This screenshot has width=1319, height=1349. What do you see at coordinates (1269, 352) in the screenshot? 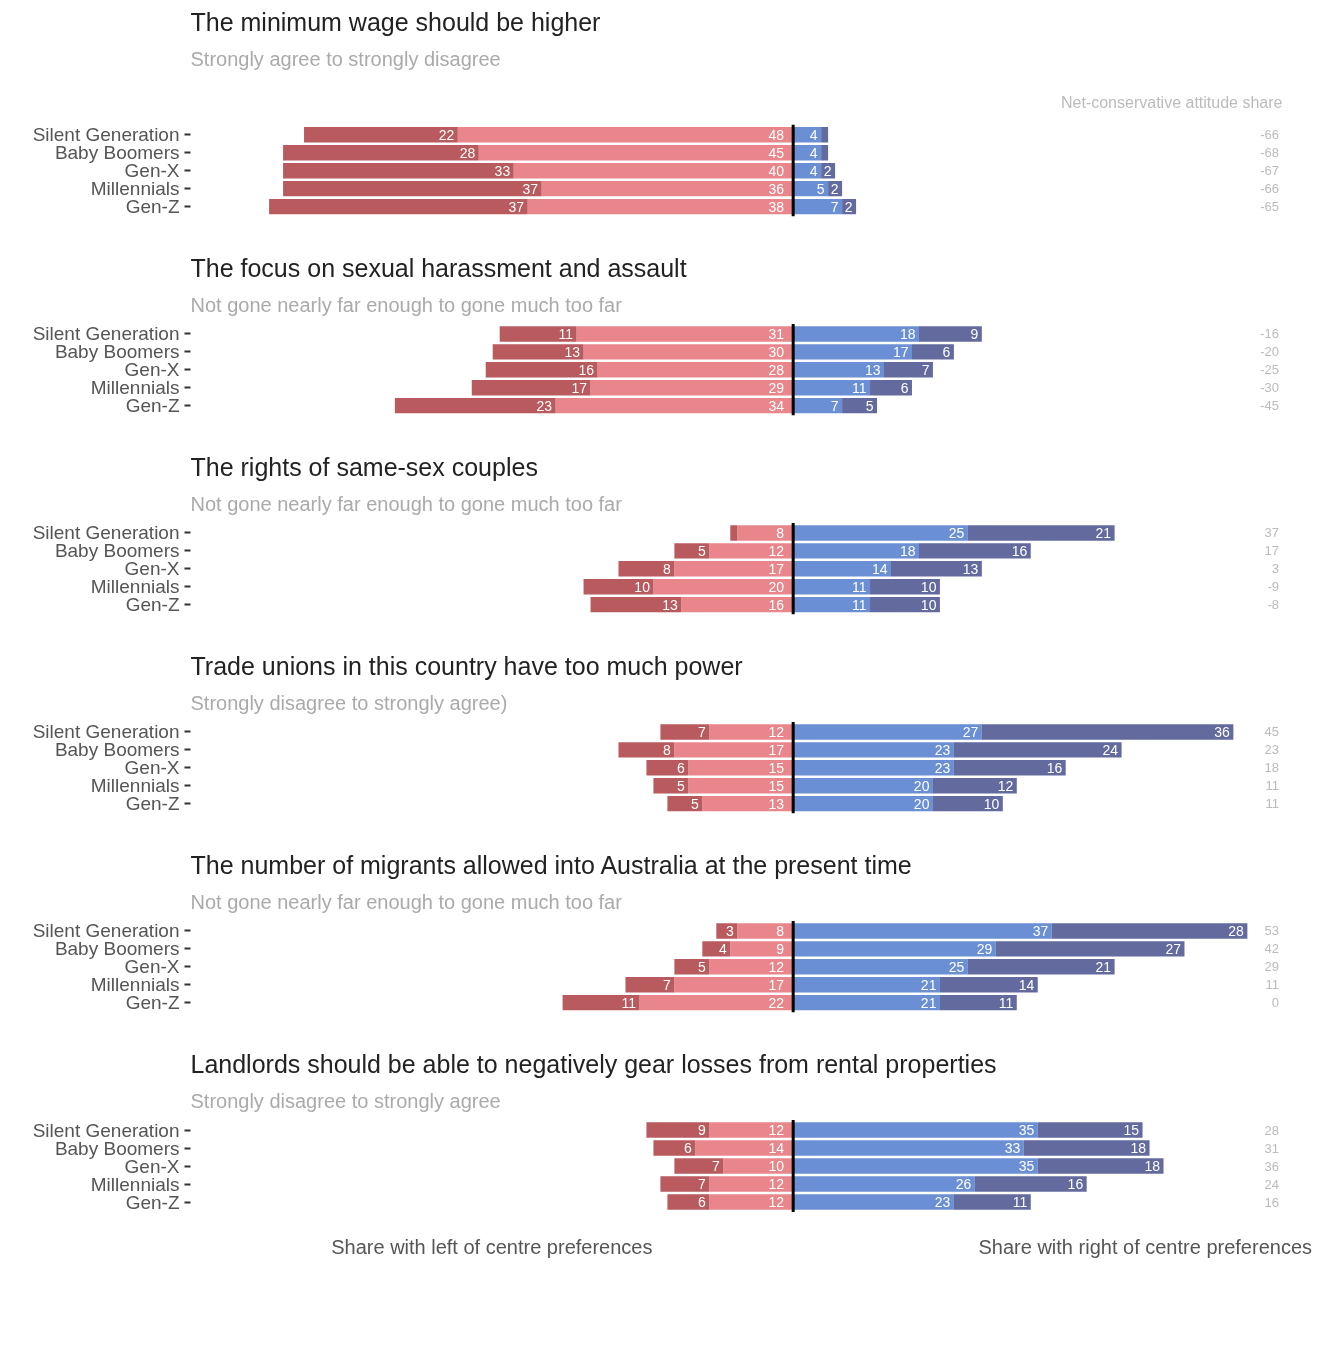
I see `text: -20` at bounding box center [1269, 352].